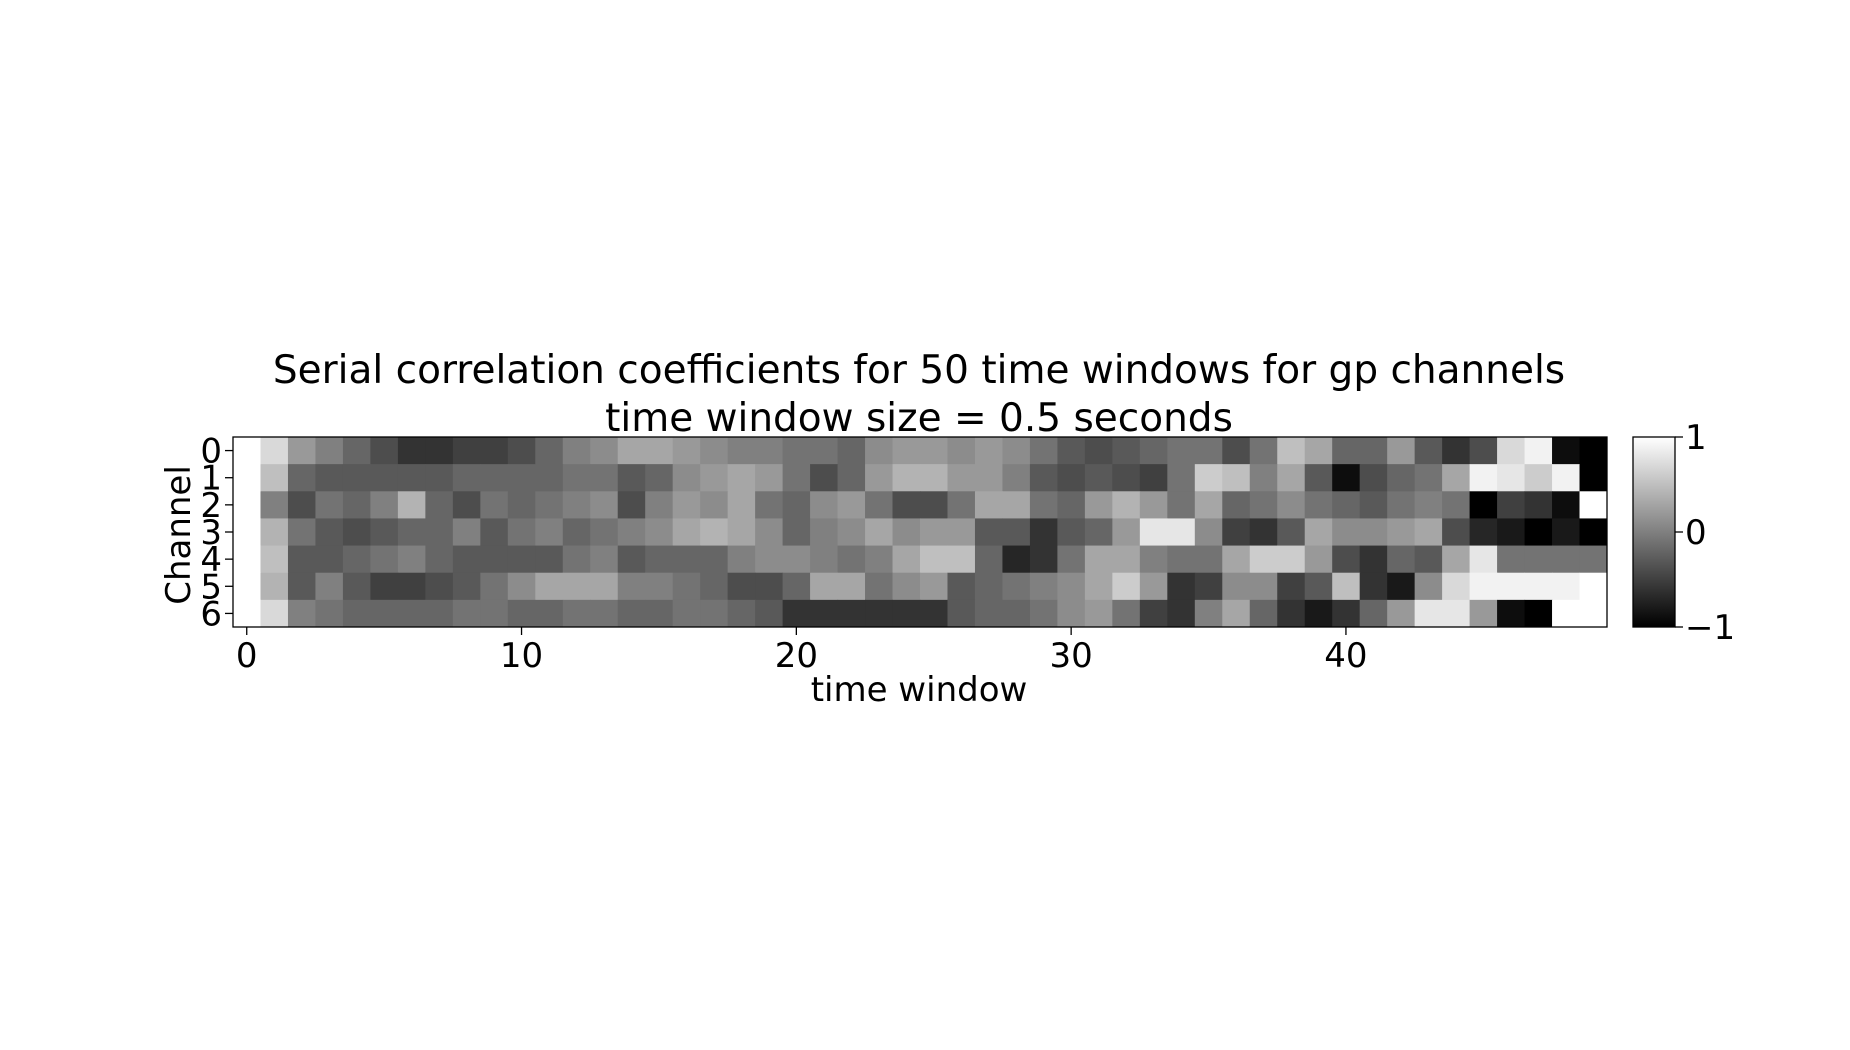 This screenshot has height=1050, width=1850. Describe the element at coordinates (211, 452) in the screenshot. I see `y-tick-label: 0` at that location.